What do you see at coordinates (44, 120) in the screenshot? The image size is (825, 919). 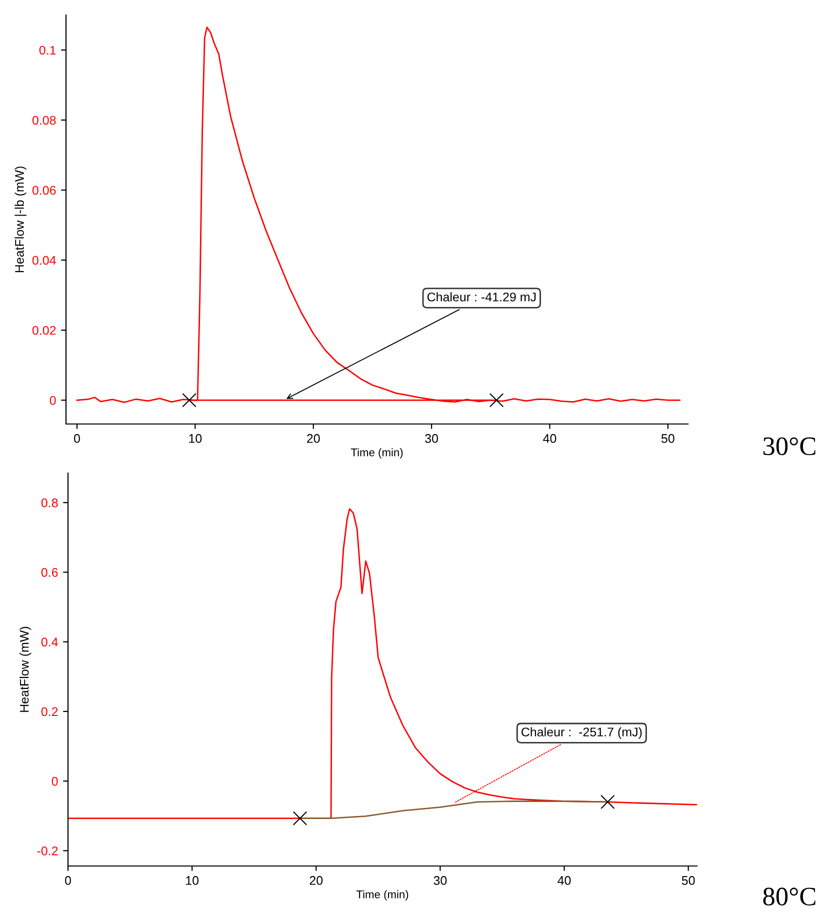 I see `y-tick-label: 0.08` at bounding box center [44, 120].